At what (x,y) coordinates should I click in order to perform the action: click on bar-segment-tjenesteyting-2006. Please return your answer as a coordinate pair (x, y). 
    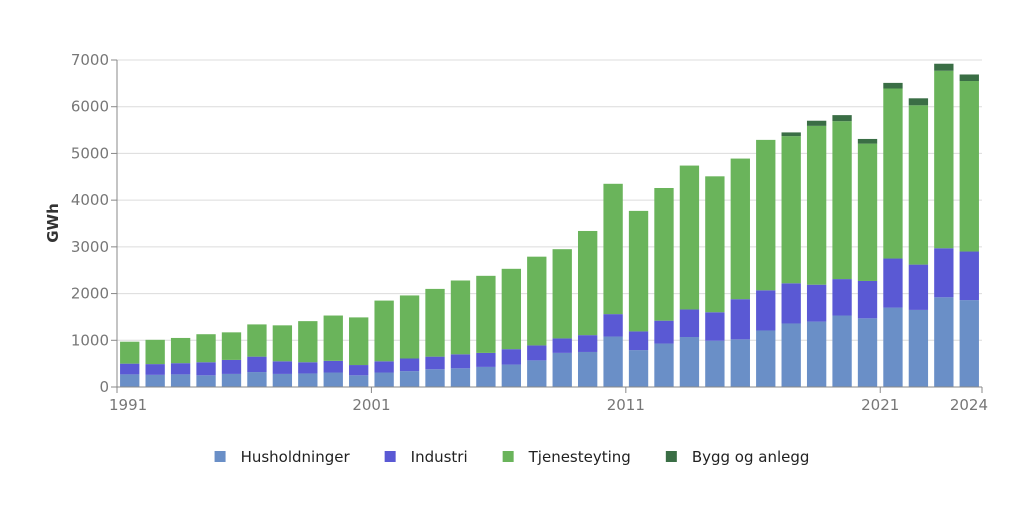
    Looking at the image, I should click on (511, 309).